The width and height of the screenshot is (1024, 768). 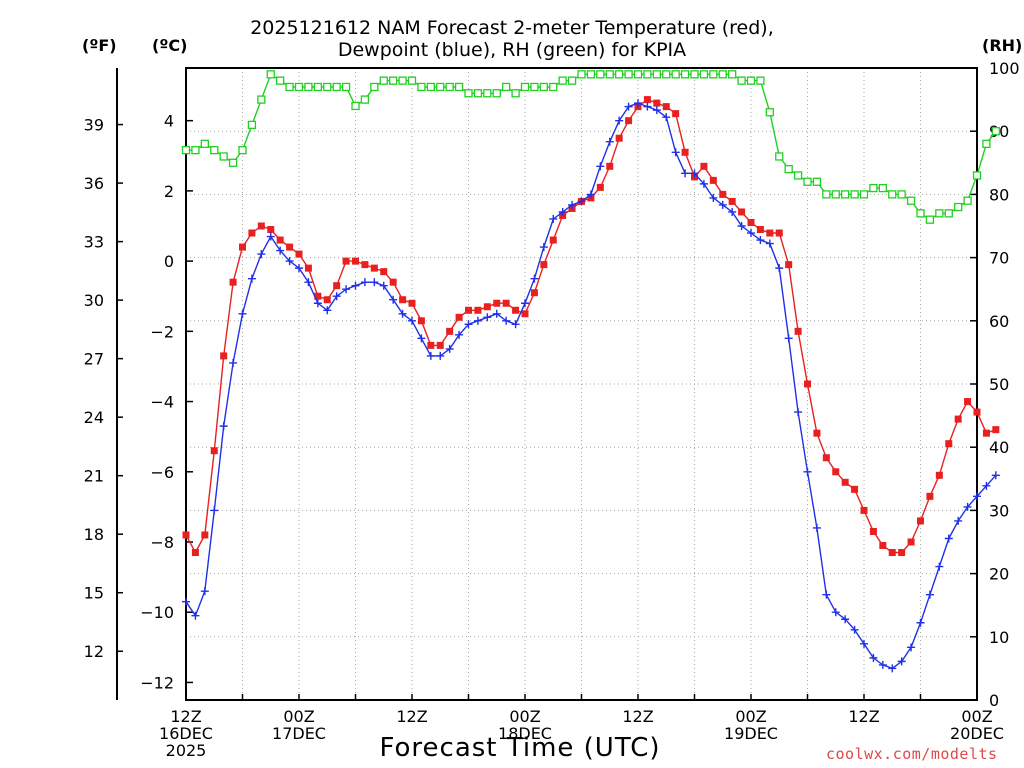 What do you see at coordinates (994, 700) in the screenshot?
I see `rh-tick-label: 0` at bounding box center [994, 700].